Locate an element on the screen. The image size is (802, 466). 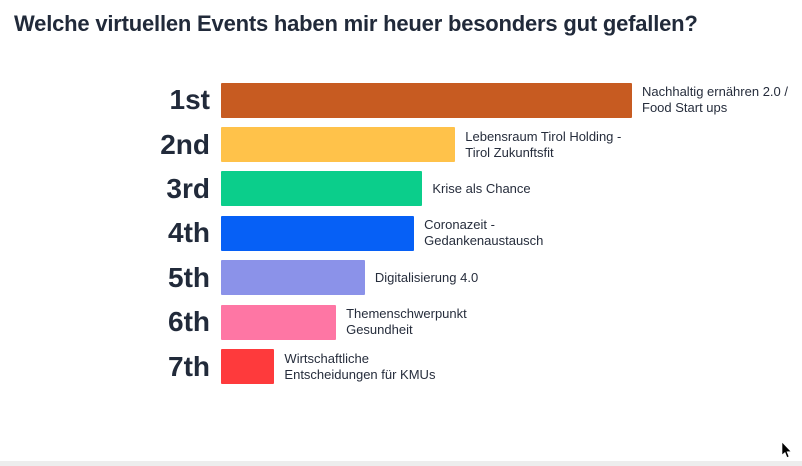
bar-label: Coronazeit - Gedankenaustausch is located at coordinates (484, 233).